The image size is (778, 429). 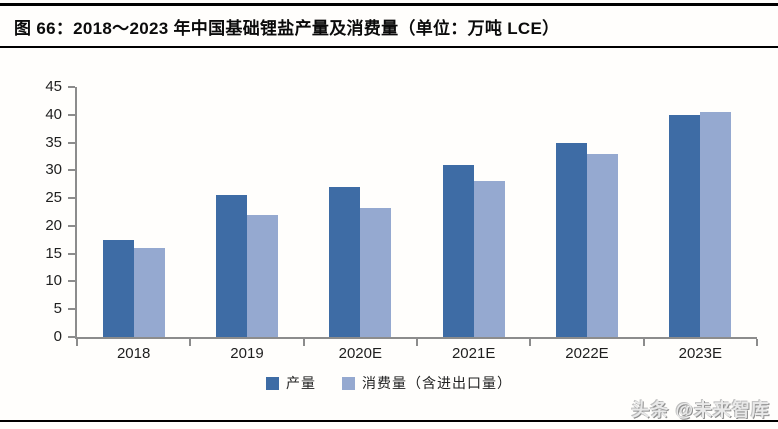 What do you see at coordinates (376, 272) in the screenshot?
I see `bar-消费量（含进出口量）-2020E` at bounding box center [376, 272].